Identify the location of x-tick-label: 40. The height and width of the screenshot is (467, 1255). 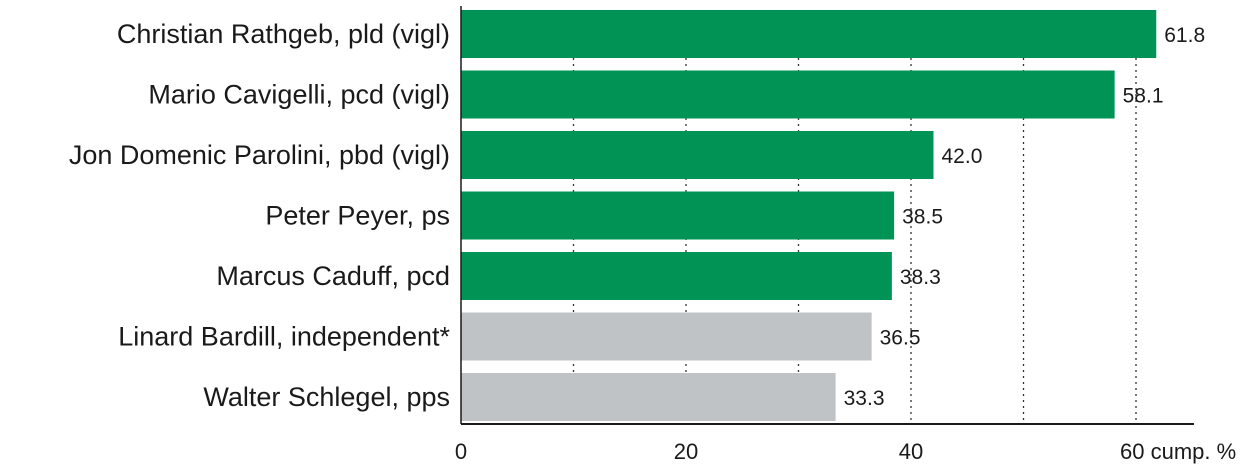
(911, 451).